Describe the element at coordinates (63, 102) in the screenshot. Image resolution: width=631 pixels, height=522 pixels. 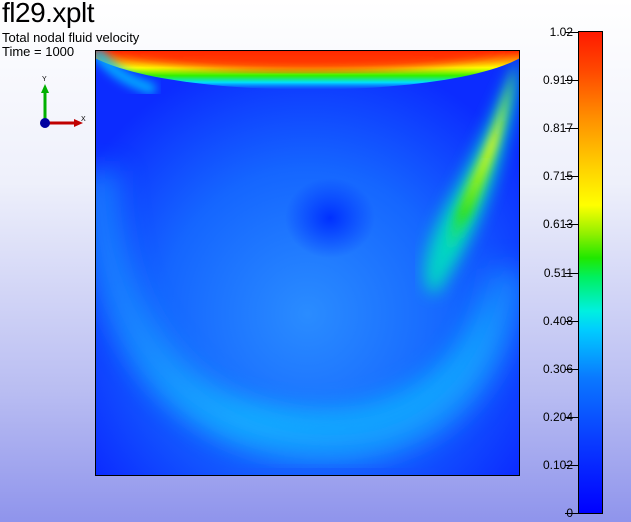
I see `axes-triad: Y X` at that location.